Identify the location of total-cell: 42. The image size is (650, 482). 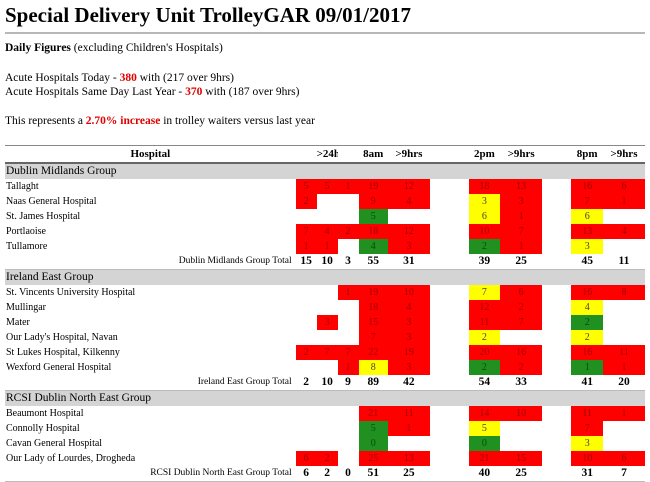
(408, 383).